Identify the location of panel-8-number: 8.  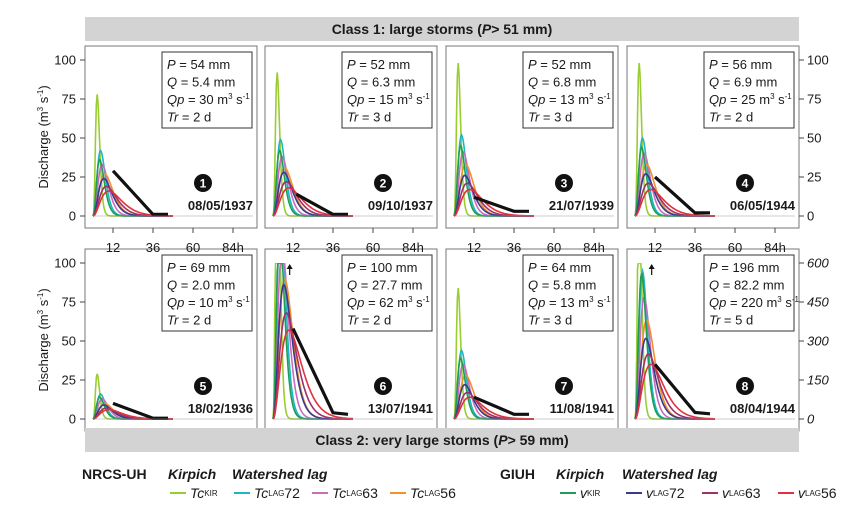
(745, 387).